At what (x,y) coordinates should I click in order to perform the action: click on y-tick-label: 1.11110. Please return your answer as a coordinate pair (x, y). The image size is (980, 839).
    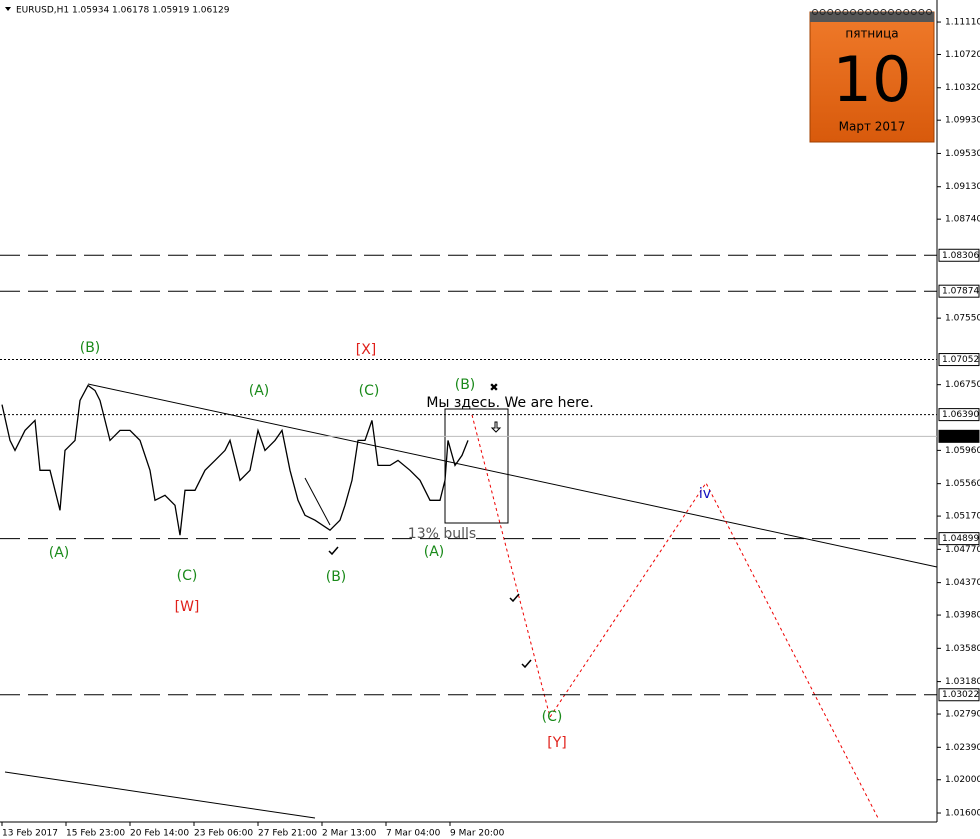
    Looking at the image, I should click on (962, 23).